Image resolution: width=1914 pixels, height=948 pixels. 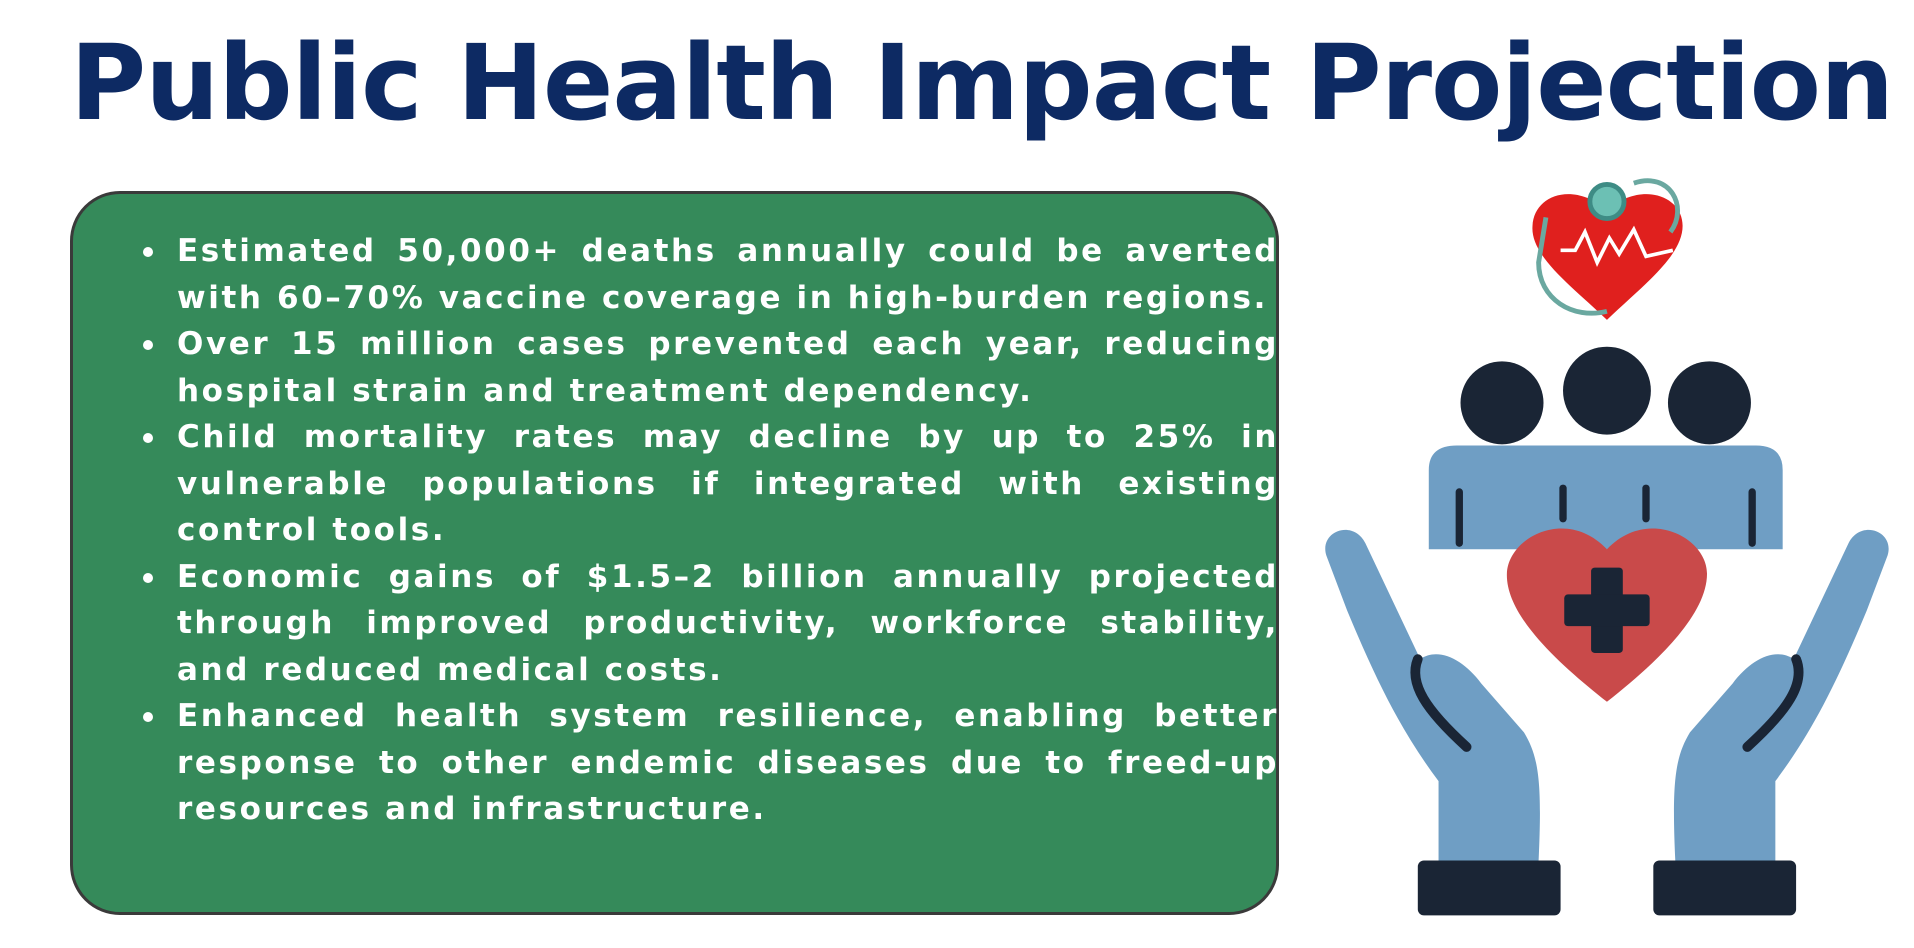 I want to click on people-heads, so click(x=1605, y=395).